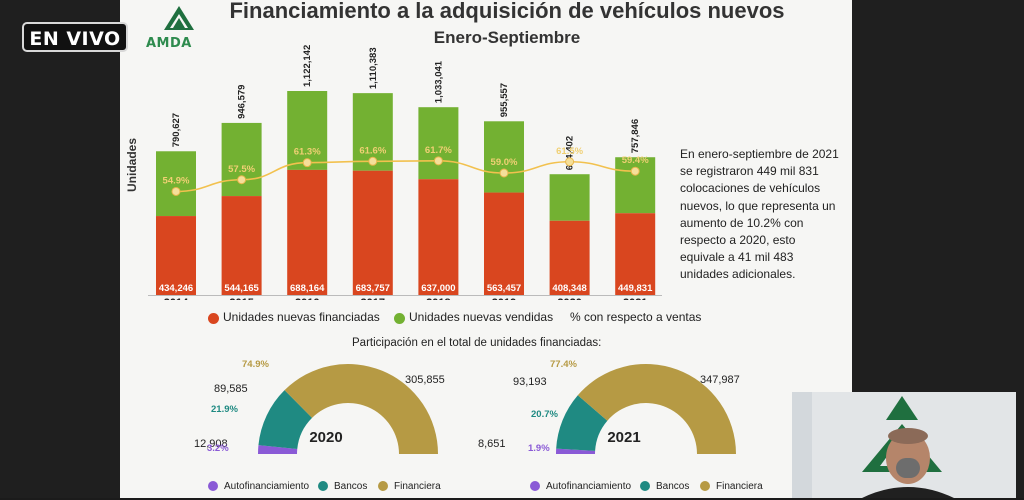  I want to click on bar-vendidas-2018, so click(438, 143).